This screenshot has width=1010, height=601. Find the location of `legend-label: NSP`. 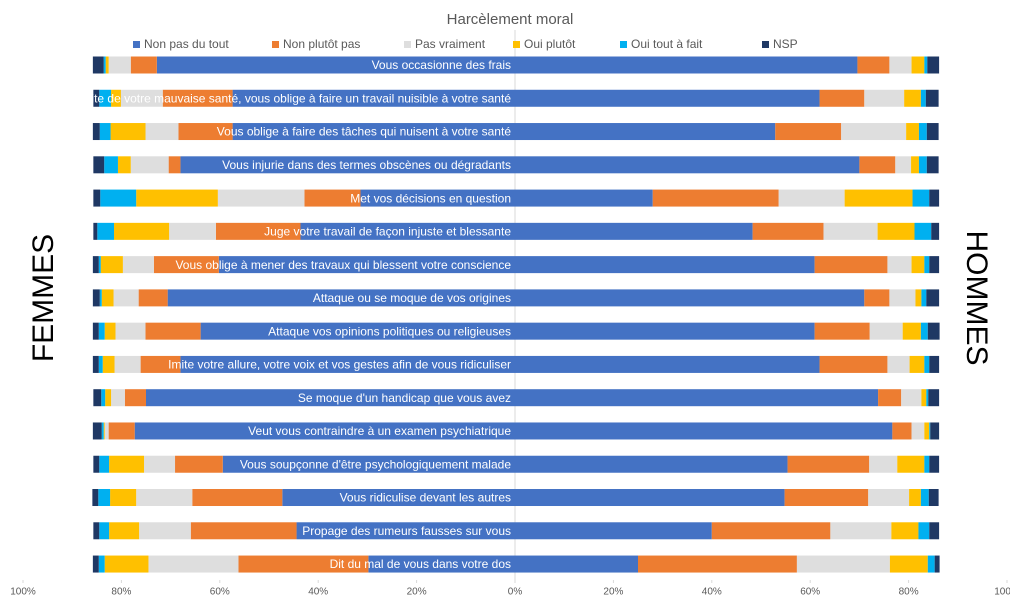

legend-label: NSP is located at coordinates (785, 44).